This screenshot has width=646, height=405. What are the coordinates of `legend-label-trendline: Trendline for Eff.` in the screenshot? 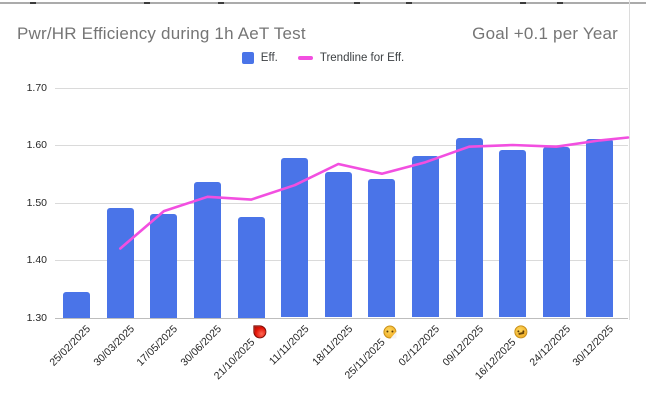 It's located at (362, 58).